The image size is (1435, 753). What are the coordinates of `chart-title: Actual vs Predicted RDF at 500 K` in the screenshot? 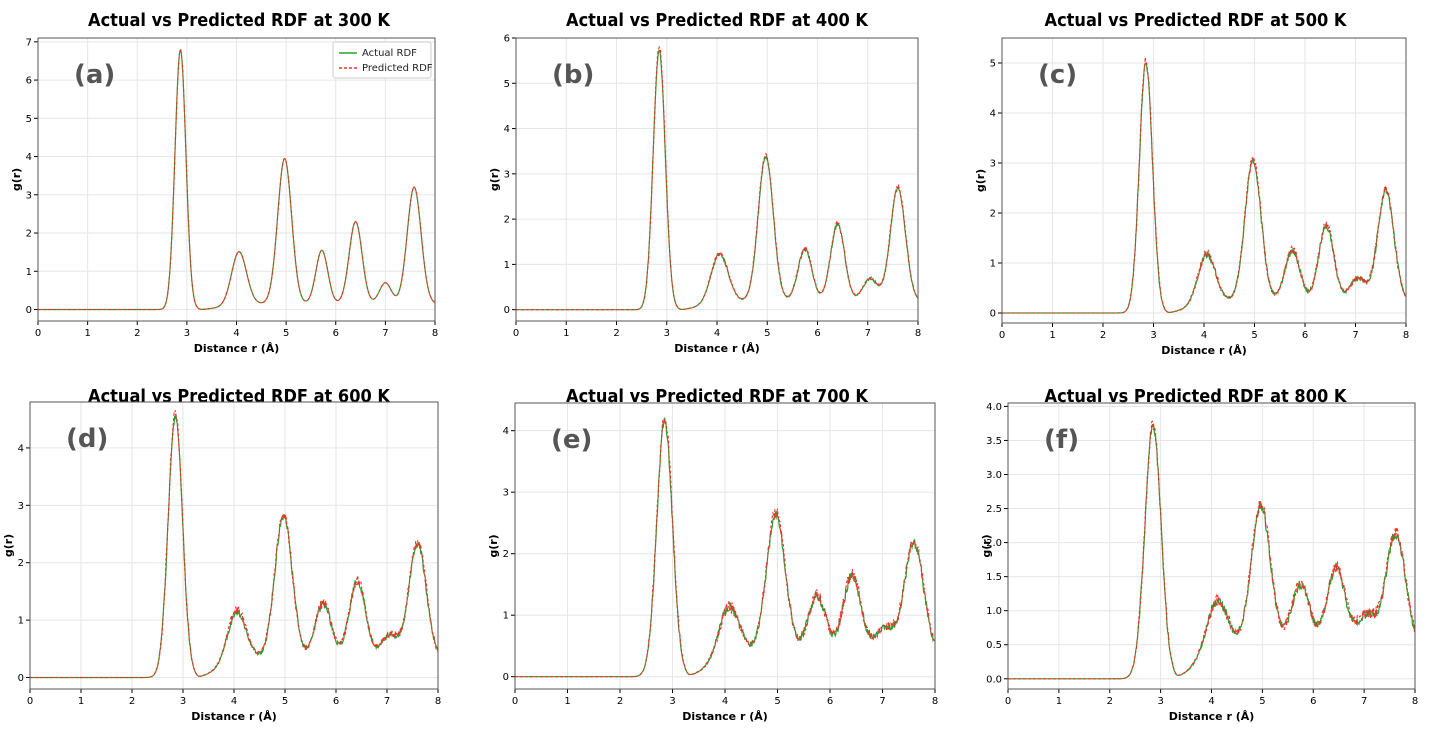 It's located at (1195, 20).